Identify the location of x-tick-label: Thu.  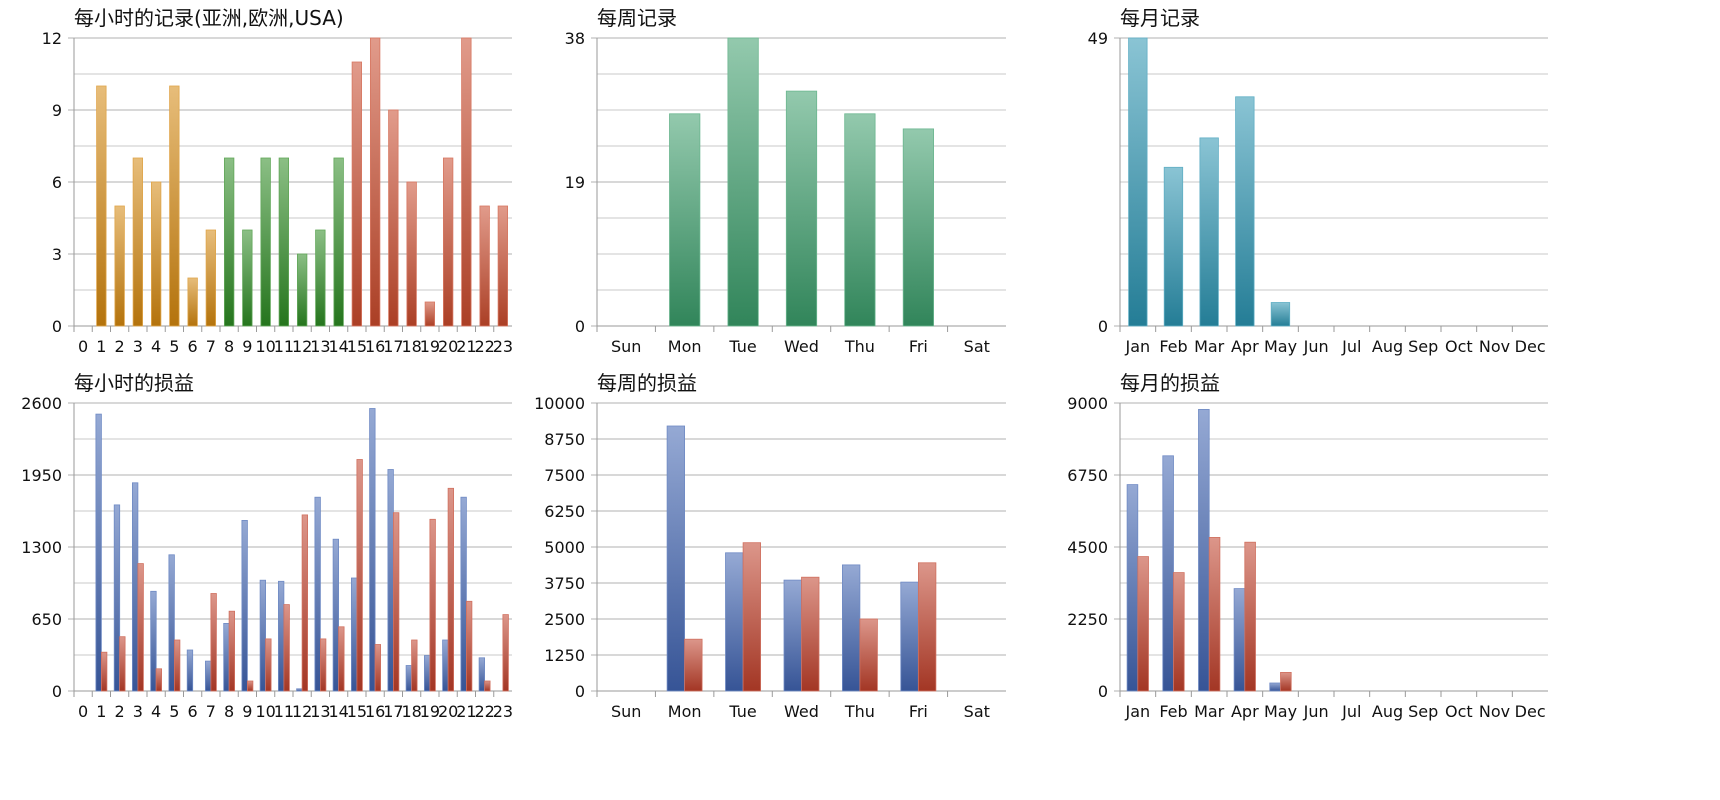
(859, 711).